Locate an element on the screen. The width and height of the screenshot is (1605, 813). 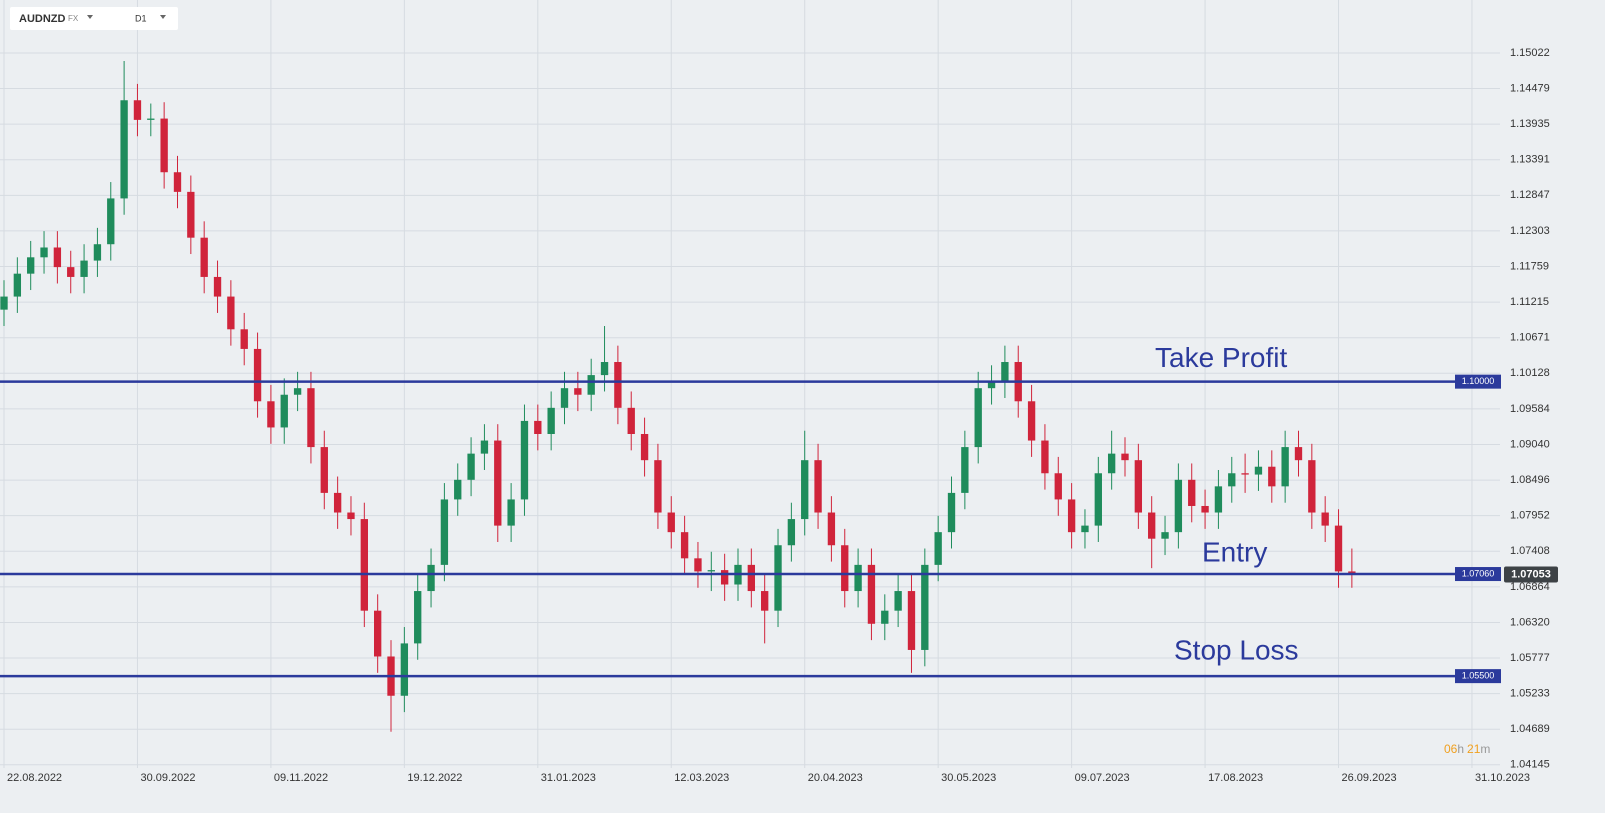
y-tick-label: 1.07408 is located at coordinates (1530, 551).